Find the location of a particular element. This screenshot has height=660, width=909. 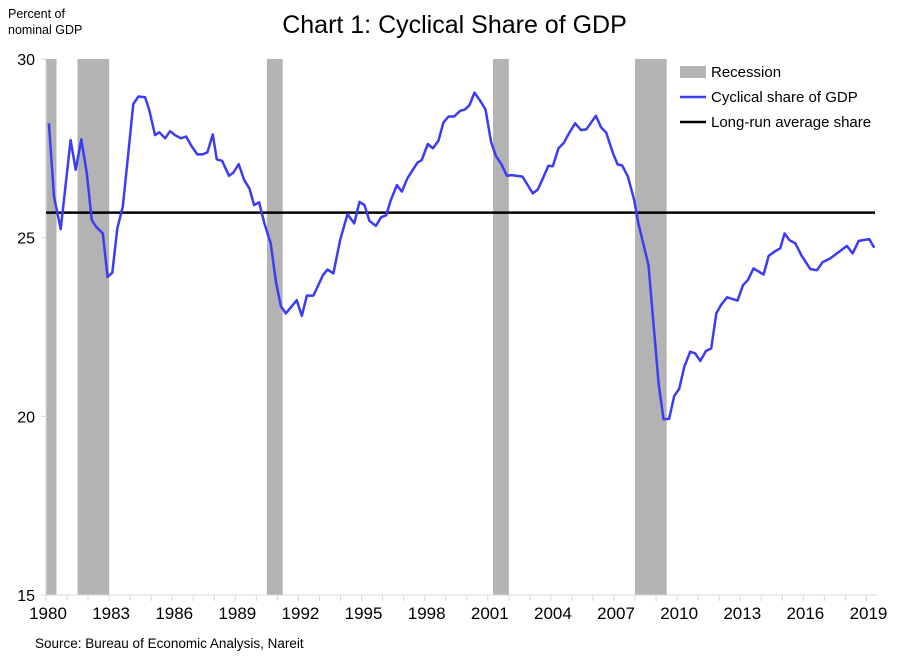

x-tick-label: 1995 is located at coordinates (364, 613).